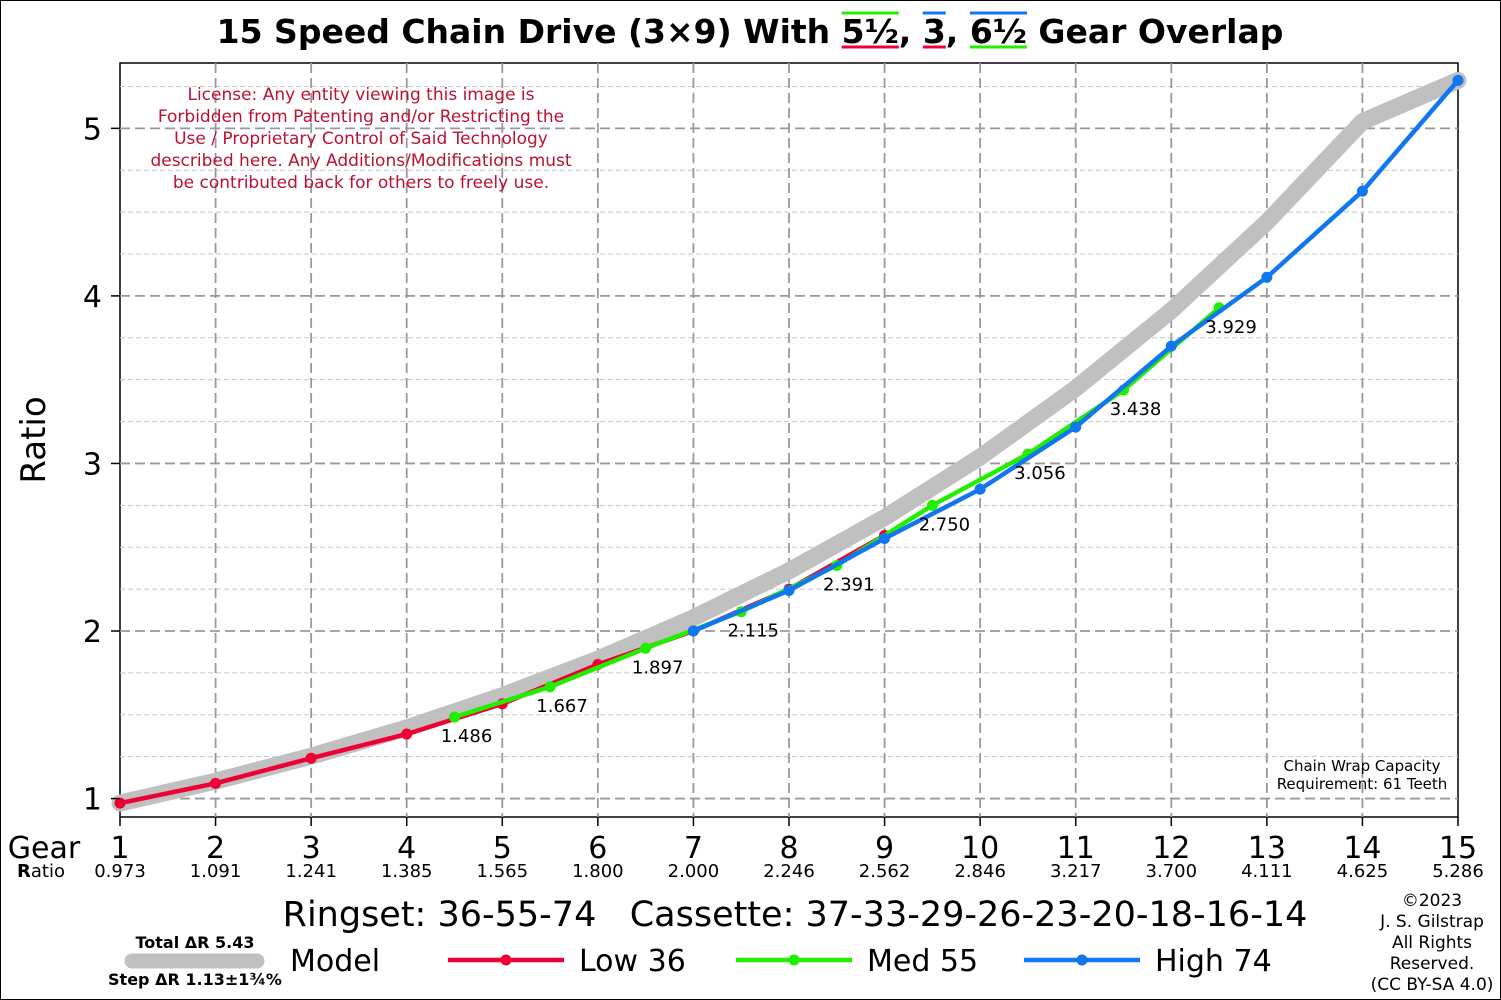  What do you see at coordinates (980, 848) in the screenshot?
I see `x-tick-label: 10` at bounding box center [980, 848].